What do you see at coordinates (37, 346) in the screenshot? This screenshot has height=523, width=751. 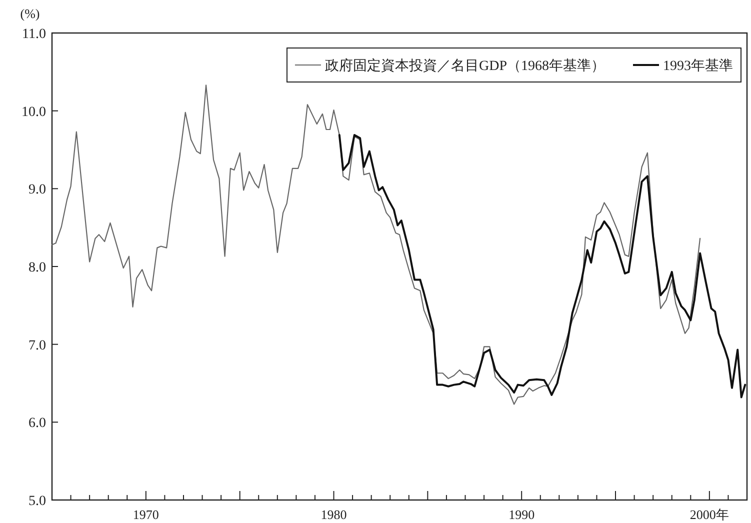 I see `y-tick-label: 7.0` at bounding box center [37, 346].